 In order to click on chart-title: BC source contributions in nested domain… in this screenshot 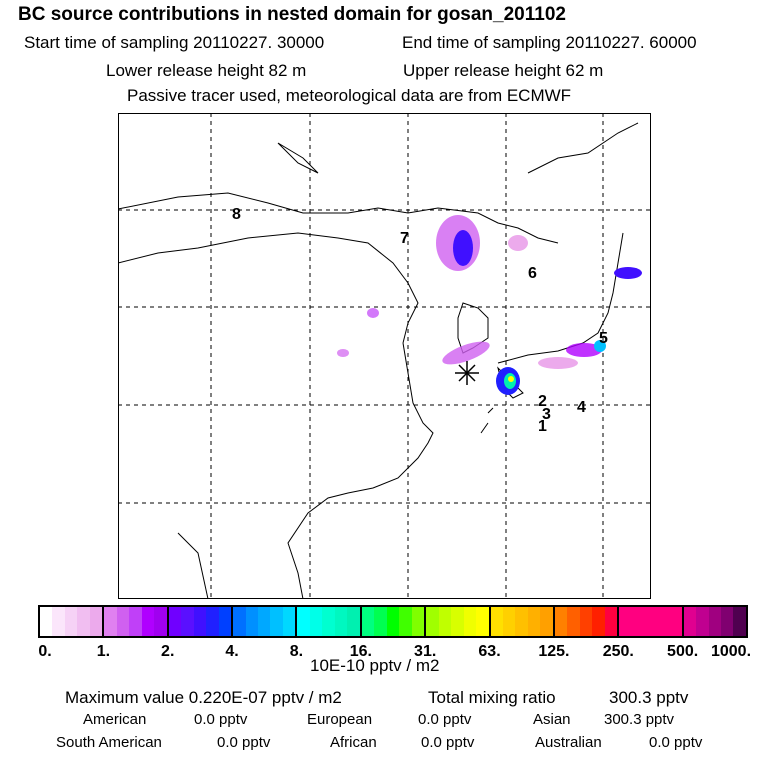, I will do `click(292, 14)`.